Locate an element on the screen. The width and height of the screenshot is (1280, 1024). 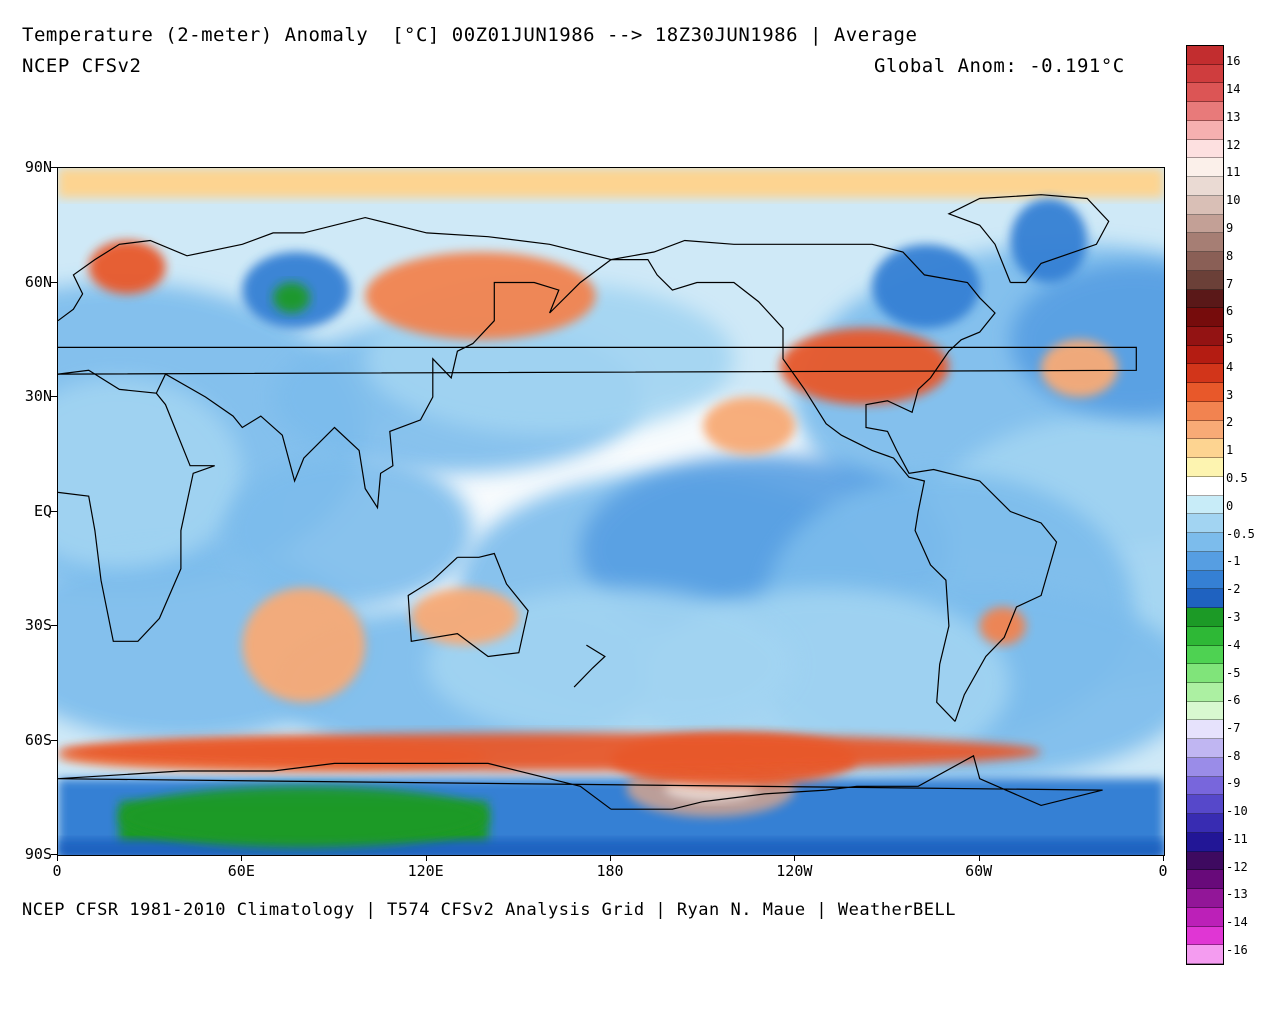
lon-label-2: 120E is located at coordinates (425, 871).